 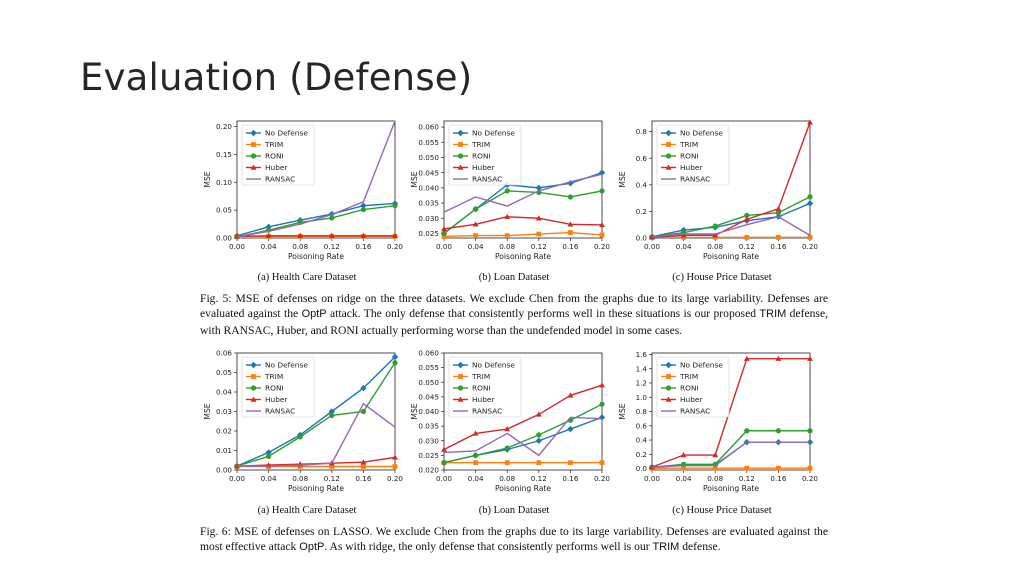 I want to click on legend-marker-roni, so click(x=668, y=156).